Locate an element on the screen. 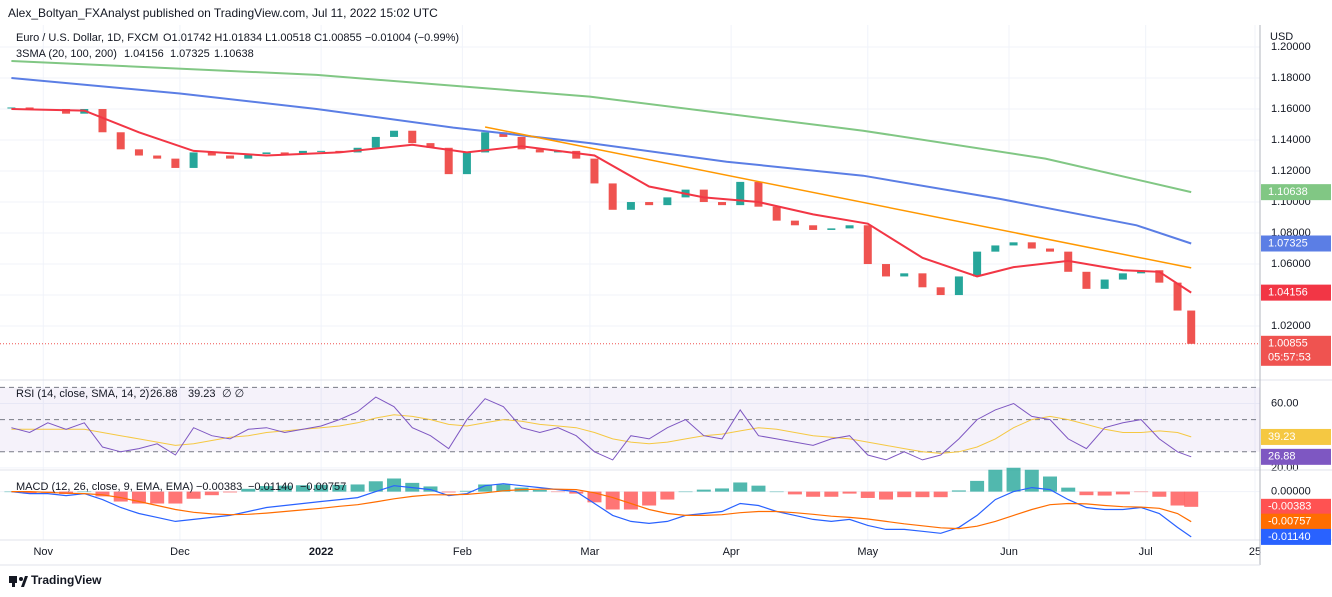  footer-brand: TradingView is located at coordinates (66, 580).